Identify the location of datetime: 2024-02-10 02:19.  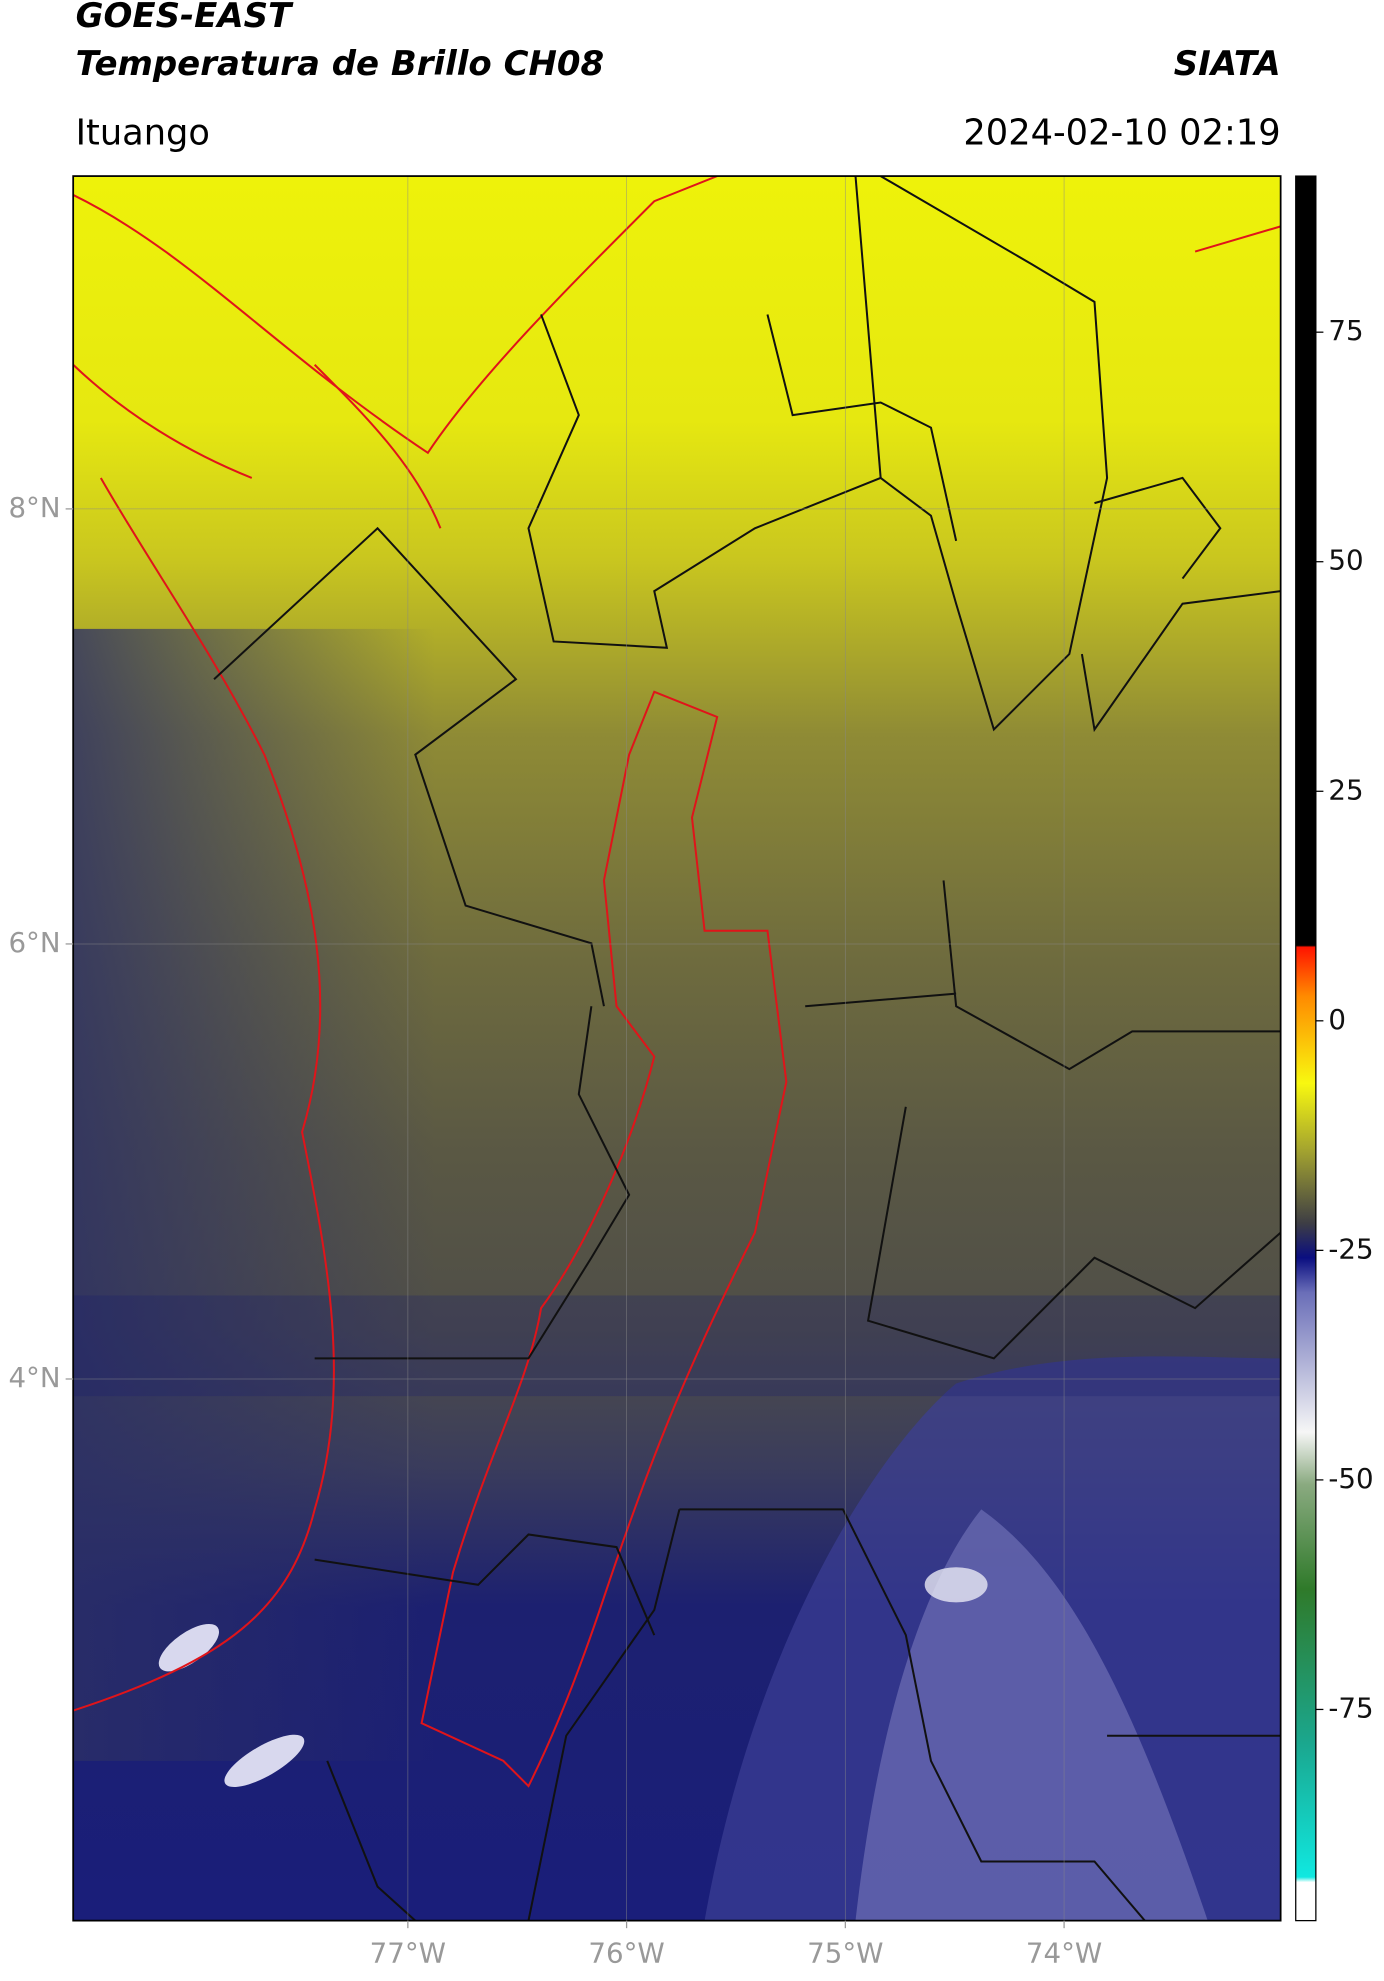
(1121, 133).